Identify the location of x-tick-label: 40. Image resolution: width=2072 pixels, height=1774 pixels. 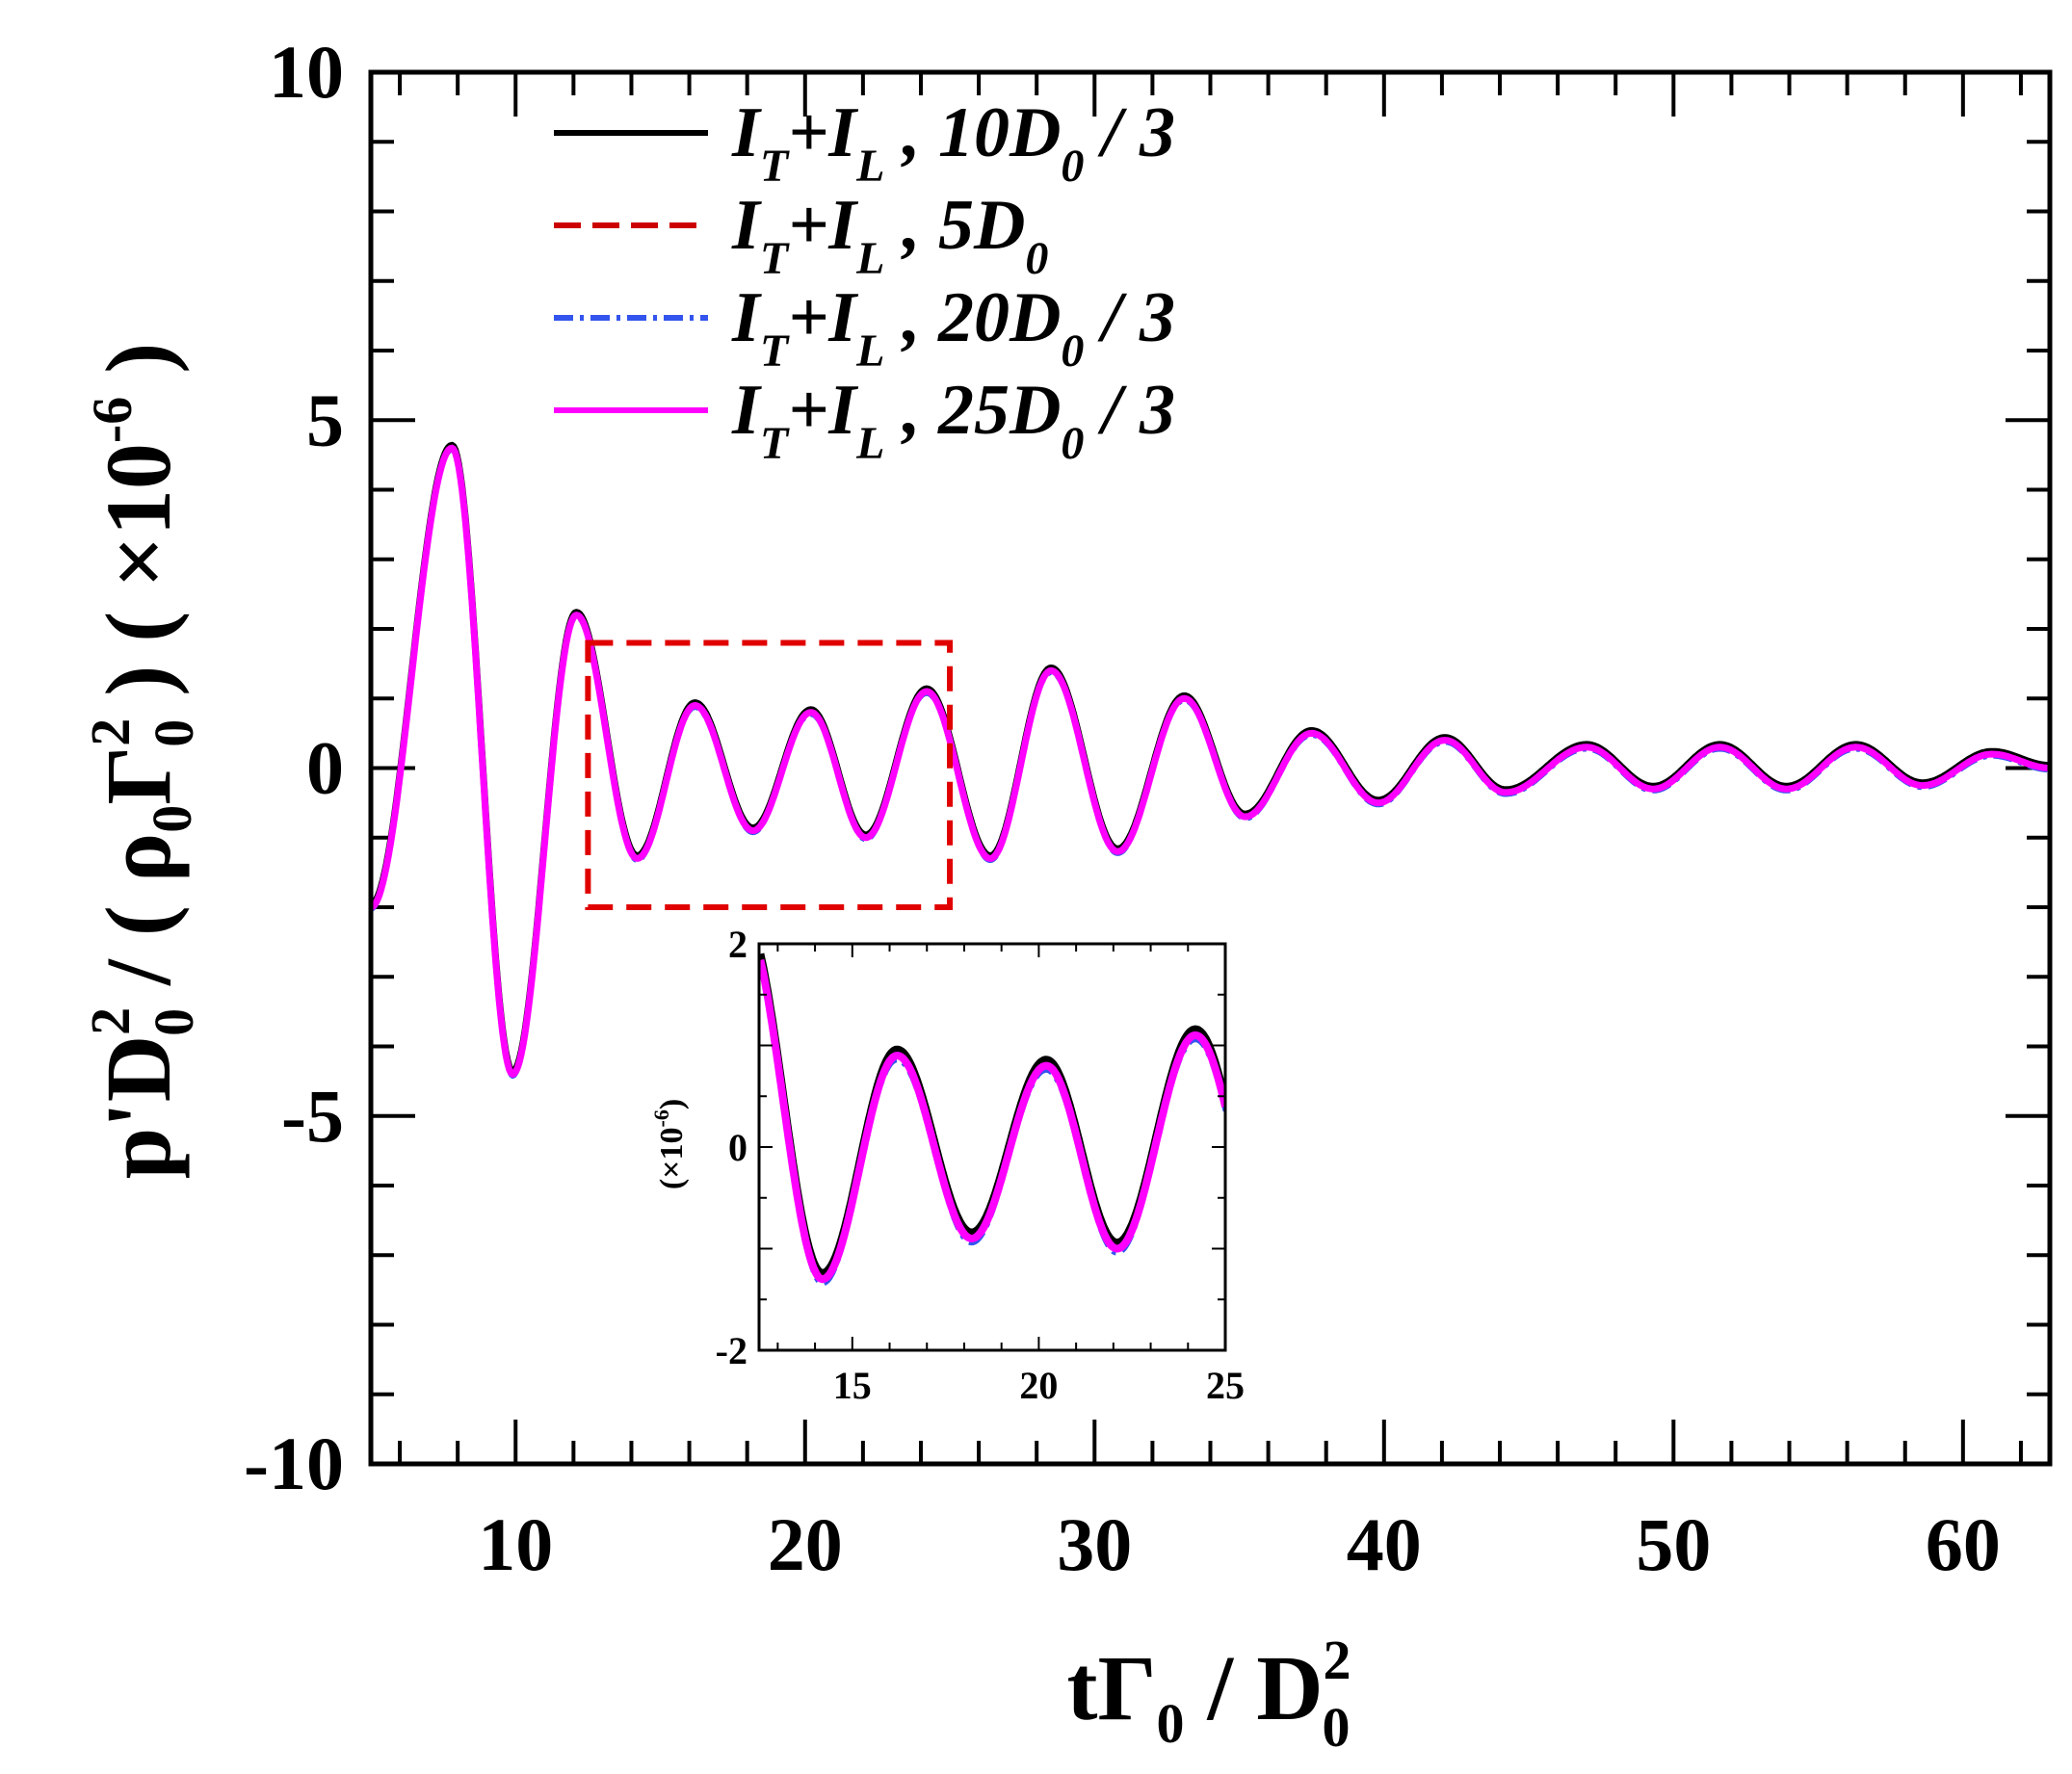
(1385, 1544).